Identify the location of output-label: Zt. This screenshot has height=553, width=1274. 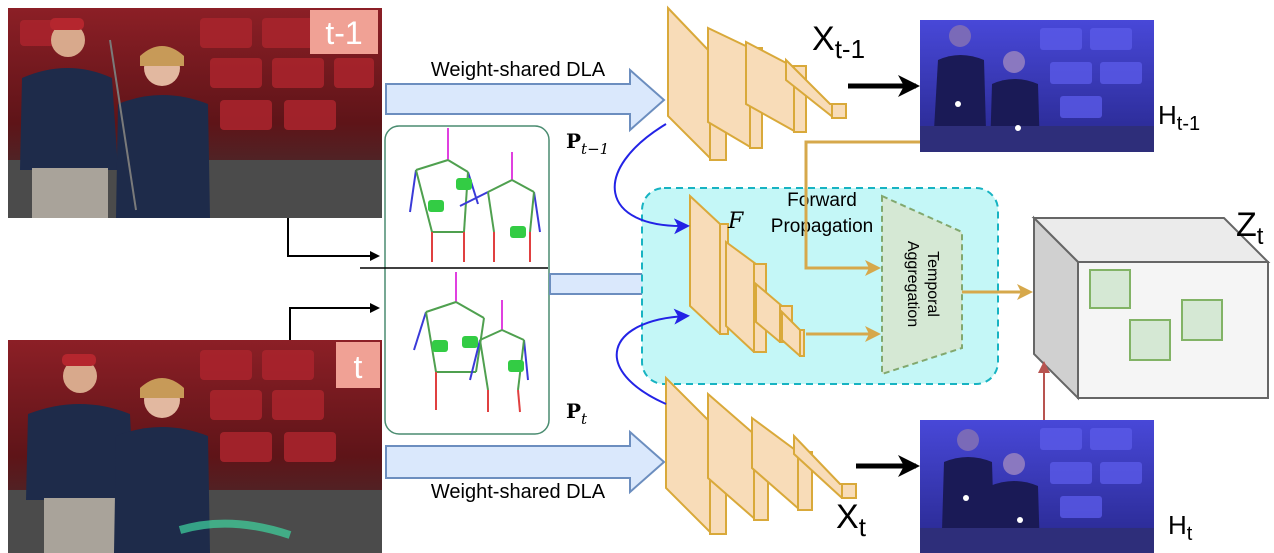
(1250, 228).